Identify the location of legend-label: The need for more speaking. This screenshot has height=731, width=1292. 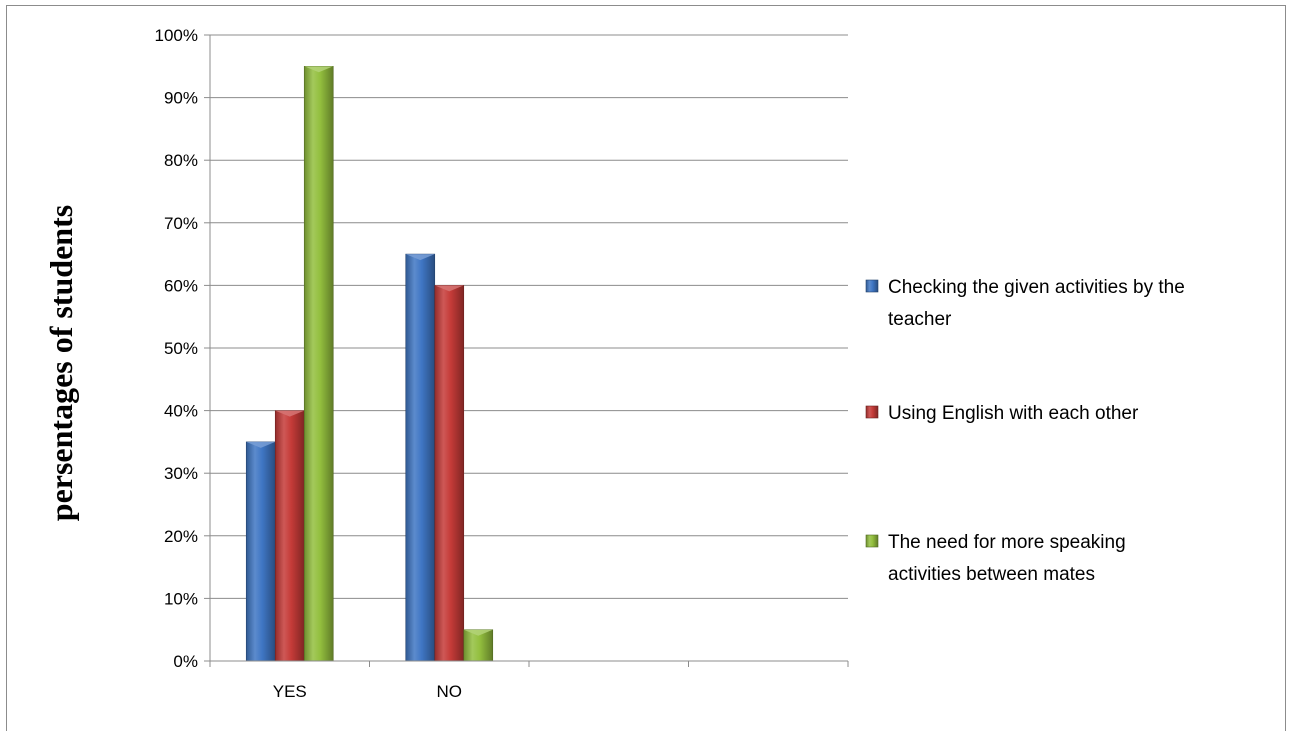
(1007, 542).